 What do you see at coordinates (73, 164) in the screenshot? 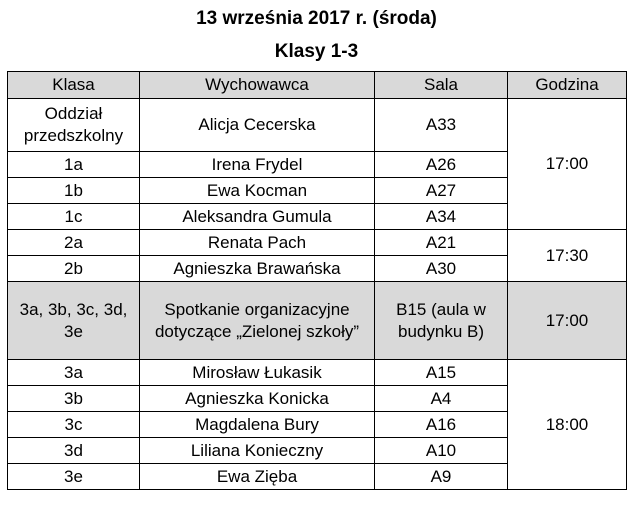
I see `cell-klasa: 1a` at bounding box center [73, 164].